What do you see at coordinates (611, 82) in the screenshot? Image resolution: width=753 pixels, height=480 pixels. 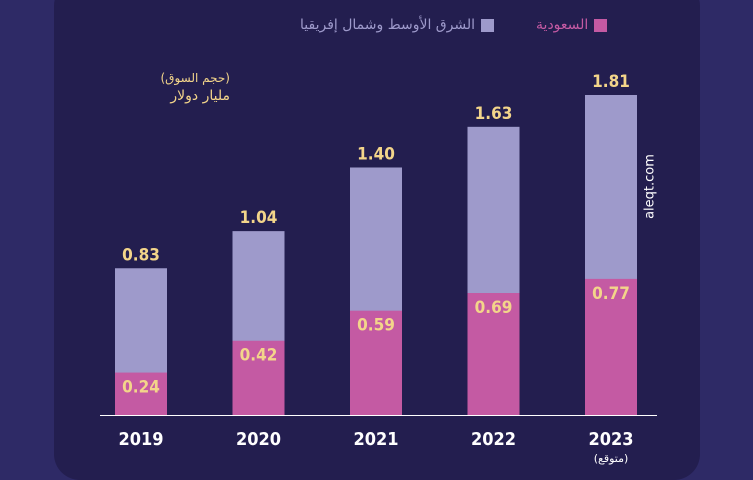 I see `value-label-mena-2023: 1.81` at bounding box center [611, 82].